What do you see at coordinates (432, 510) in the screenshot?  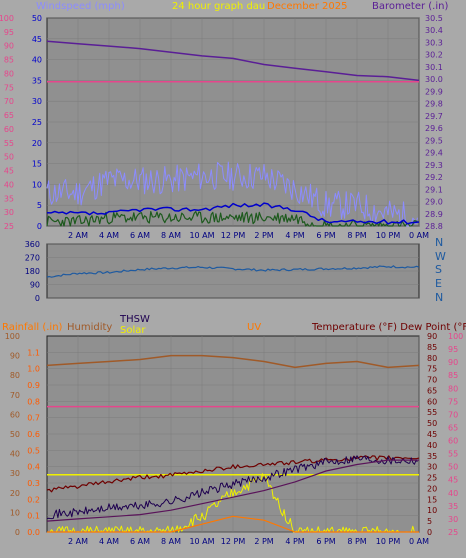 I see `p3-temp-tick-label: 10` at bounding box center [432, 510].